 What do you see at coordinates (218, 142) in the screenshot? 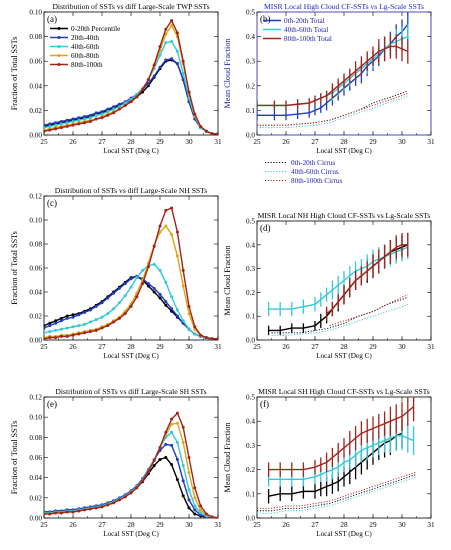
I see `x-tick-label: 31` at bounding box center [218, 142].